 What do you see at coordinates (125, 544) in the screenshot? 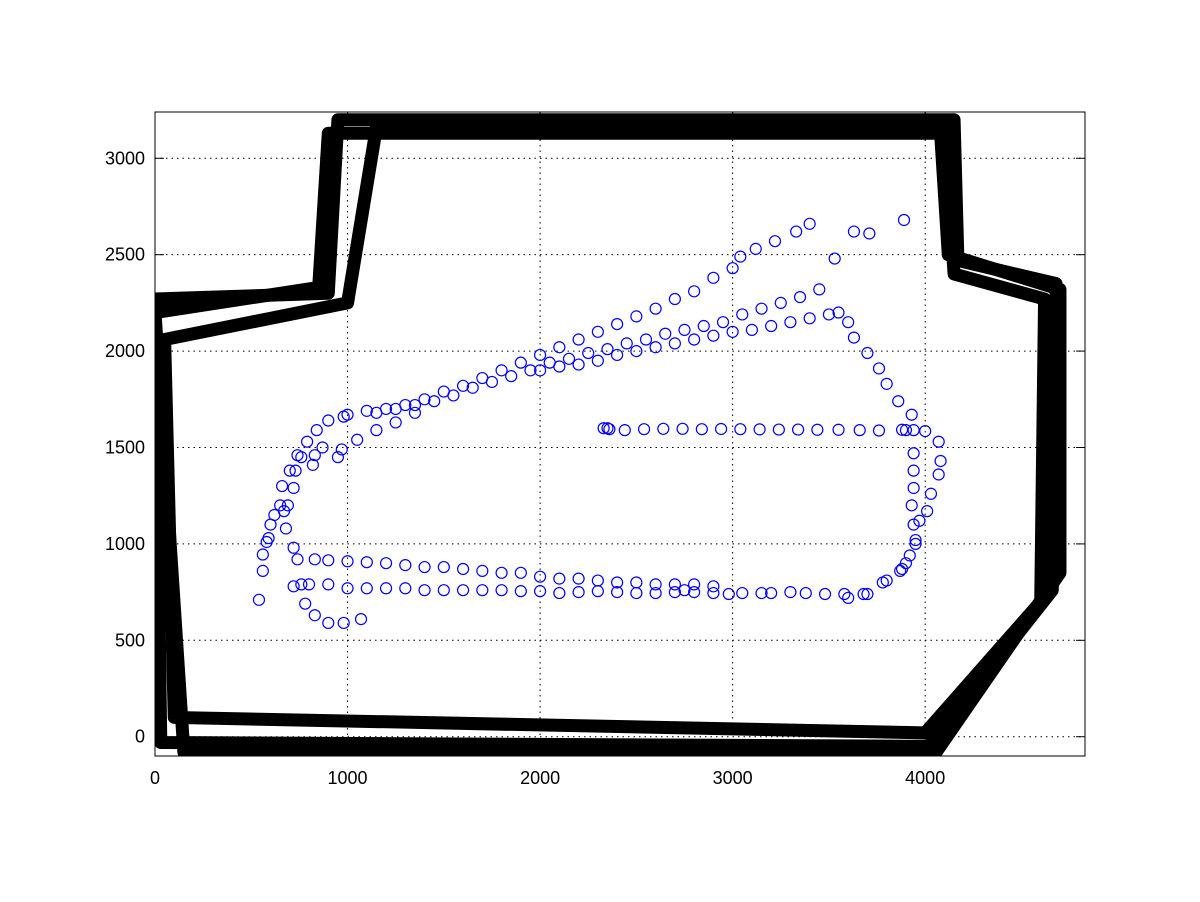
I see `y-tick-label: 1000` at bounding box center [125, 544].